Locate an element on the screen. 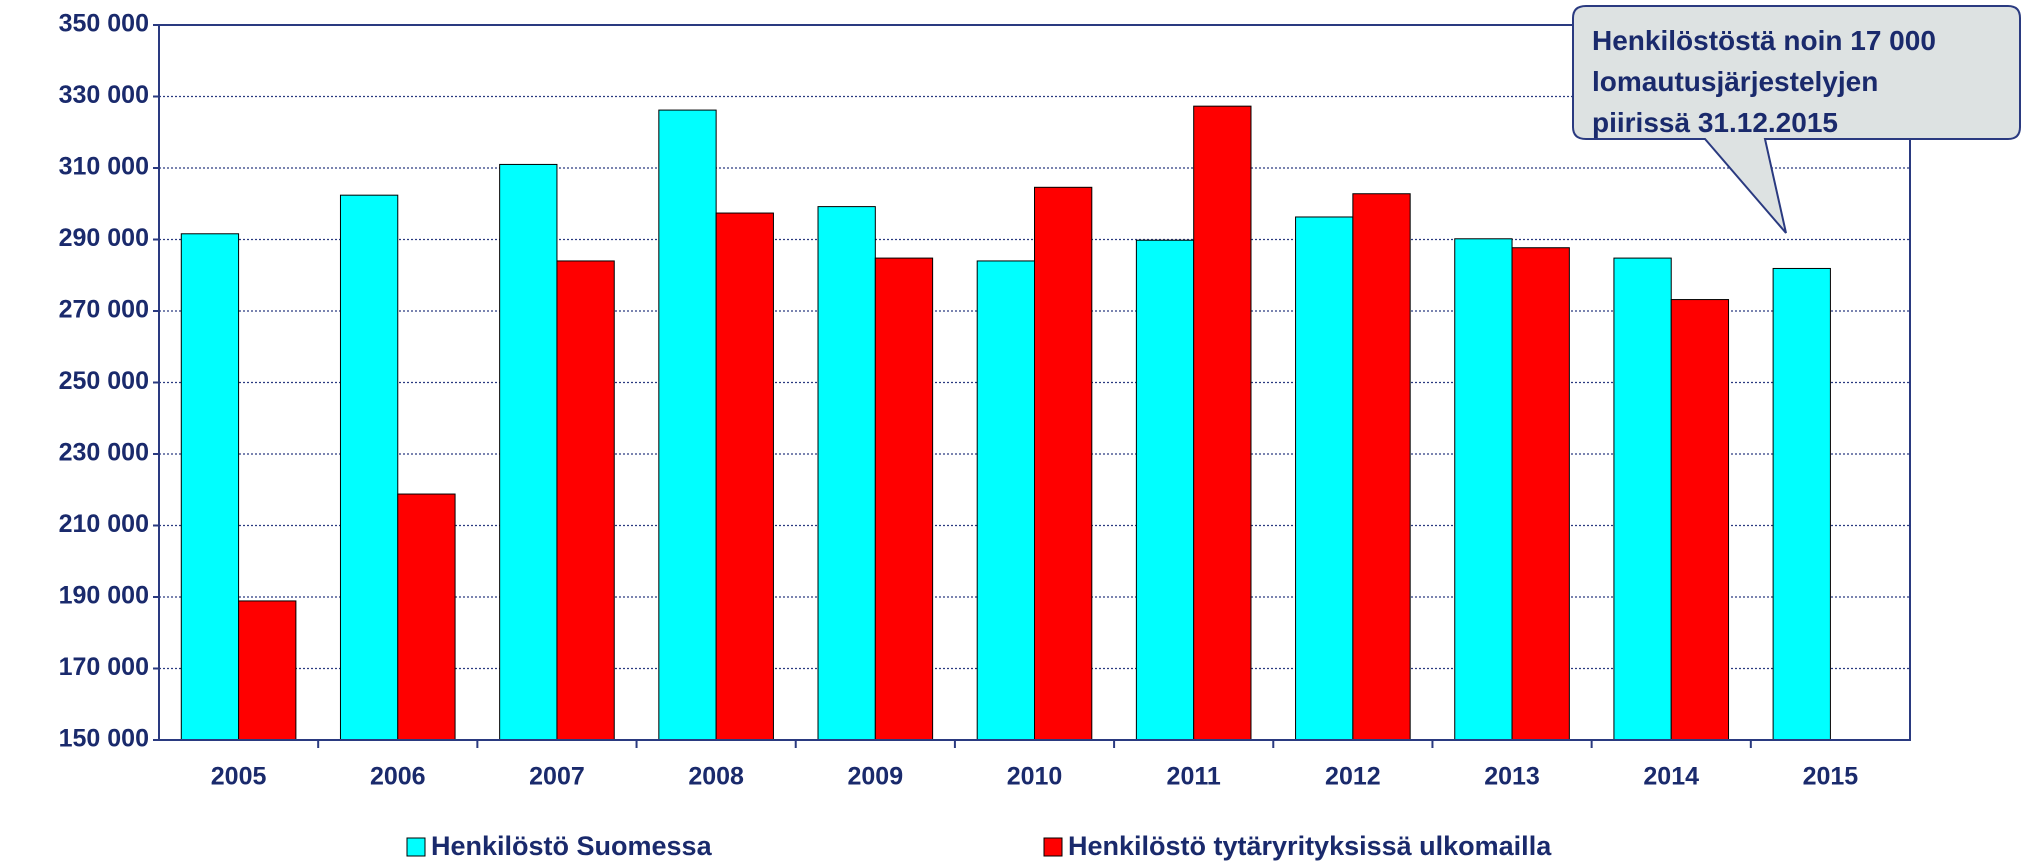 The height and width of the screenshot is (863, 2022). y-tick-label: 190 000 is located at coordinates (104, 596).